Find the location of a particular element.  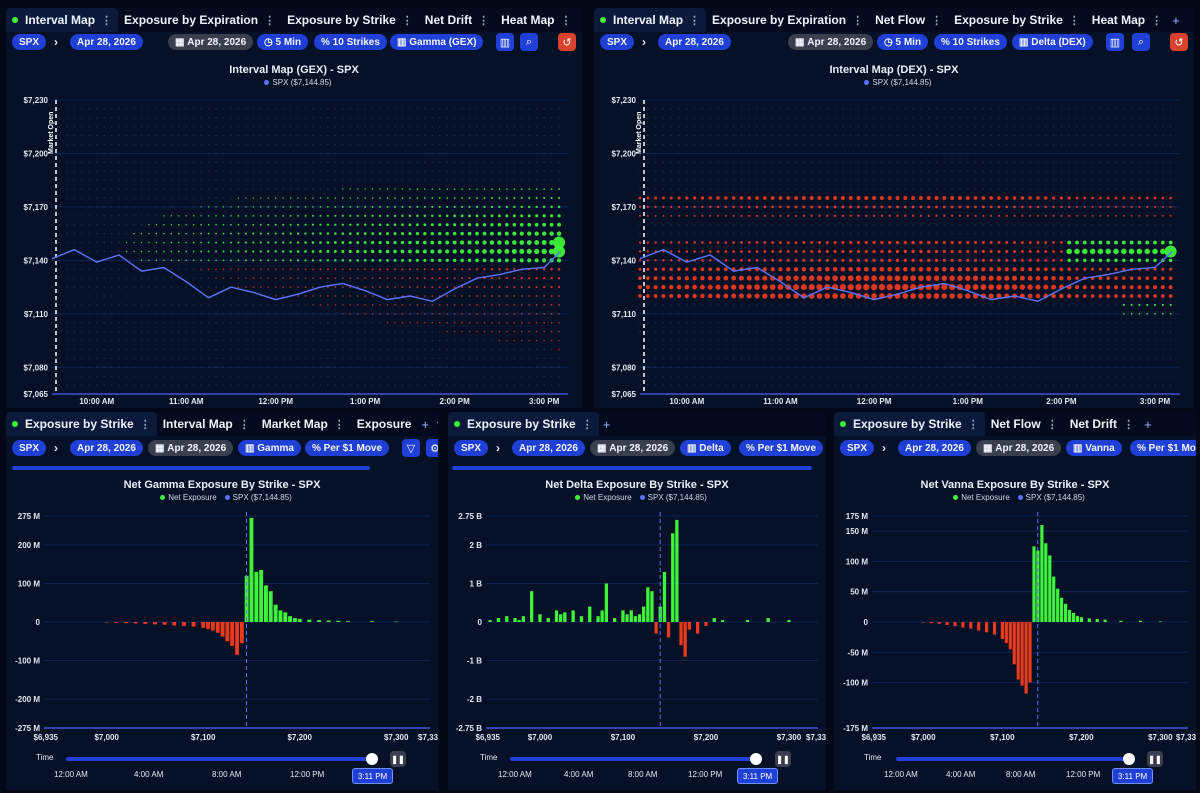

filter-button: ▽ is located at coordinates (411, 448).